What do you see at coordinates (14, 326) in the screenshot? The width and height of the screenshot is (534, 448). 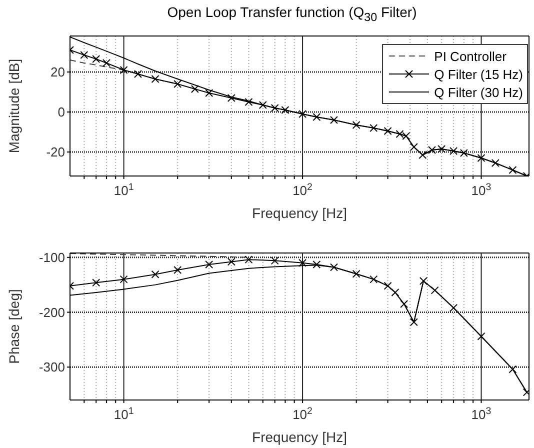 I see `y-axis-title: Phase [deg]` at bounding box center [14, 326].